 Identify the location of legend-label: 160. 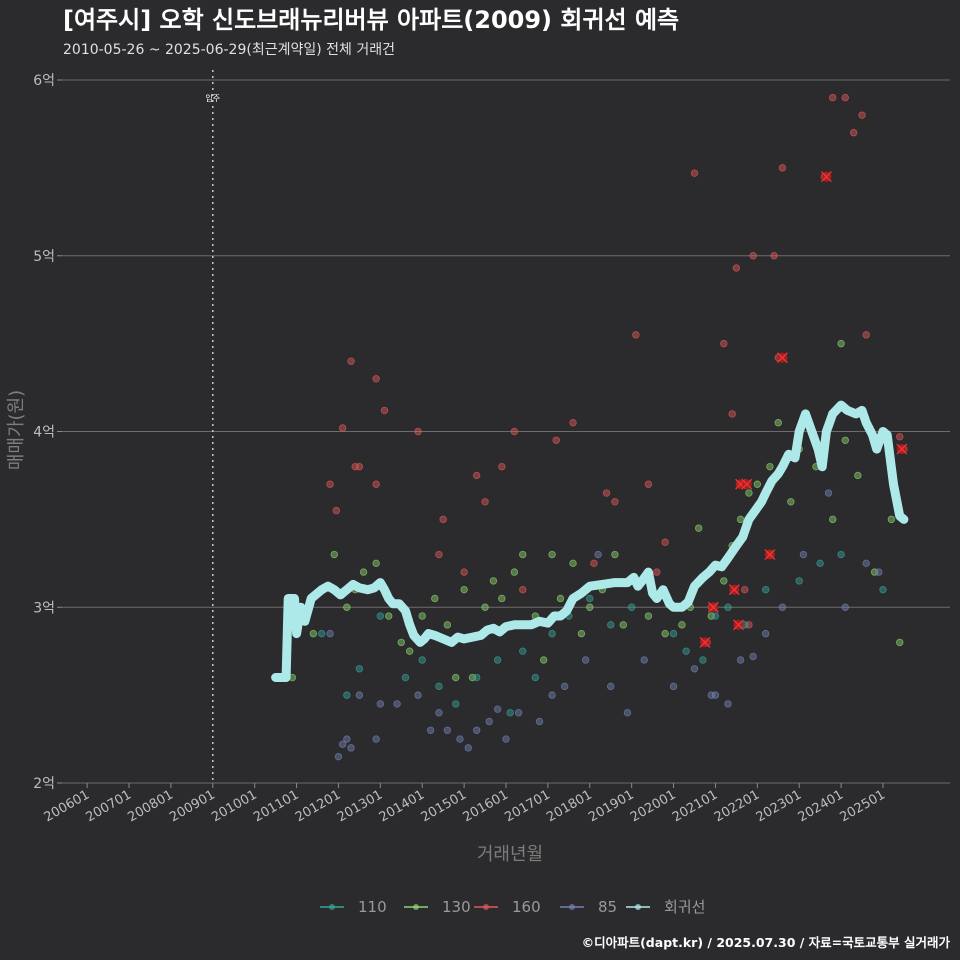
(526, 907).